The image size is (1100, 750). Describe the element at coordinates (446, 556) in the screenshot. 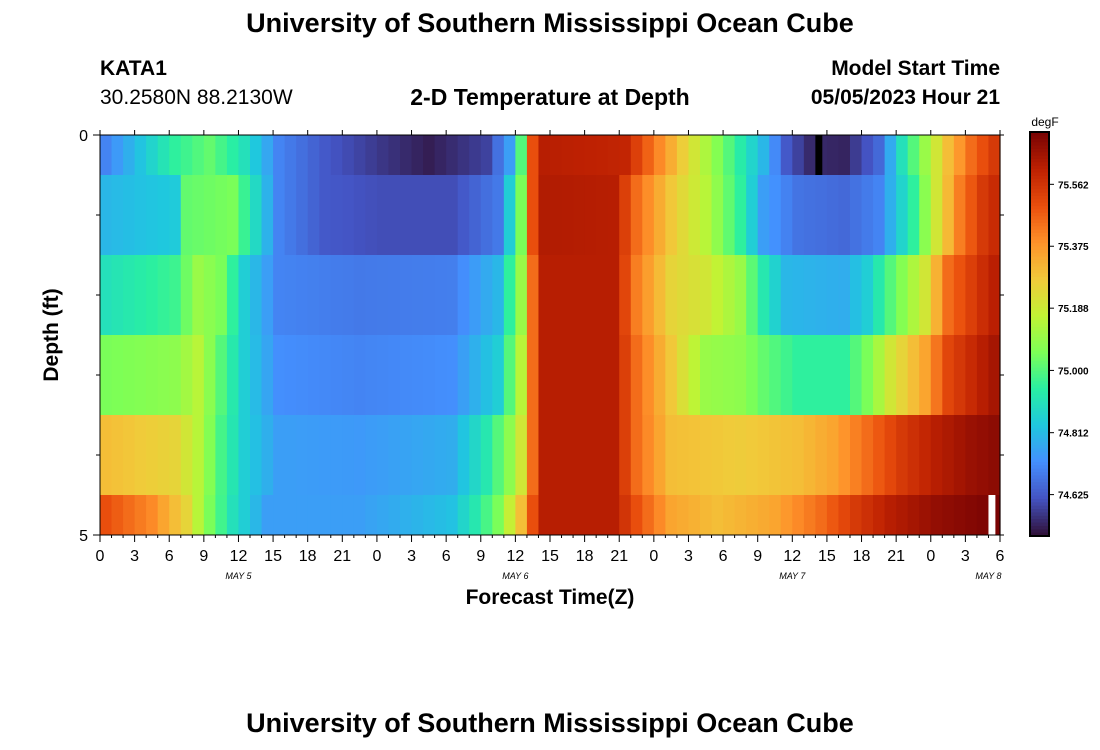

I see `x-tick-label: 6` at that location.